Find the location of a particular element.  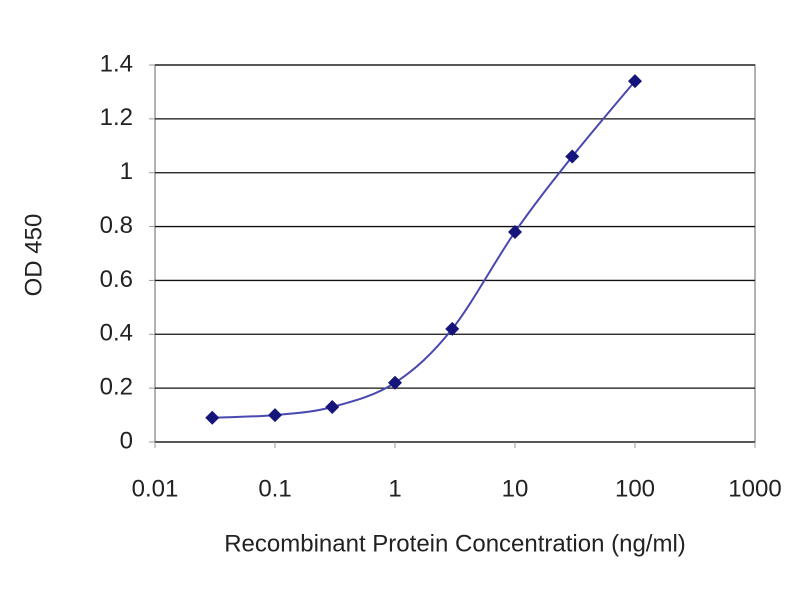

x-tick-label: 1 is located at coordinates (394, 488).